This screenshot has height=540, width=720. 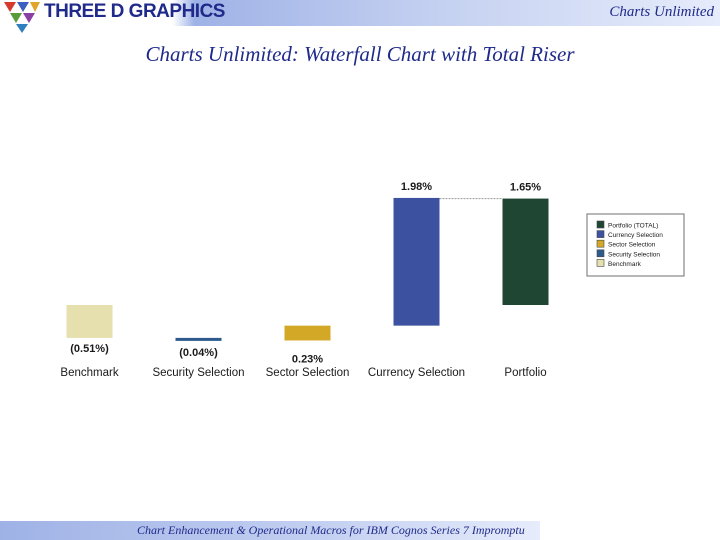 I want to click on header-title: Charts Unlimited, so click(x=661, y=12).